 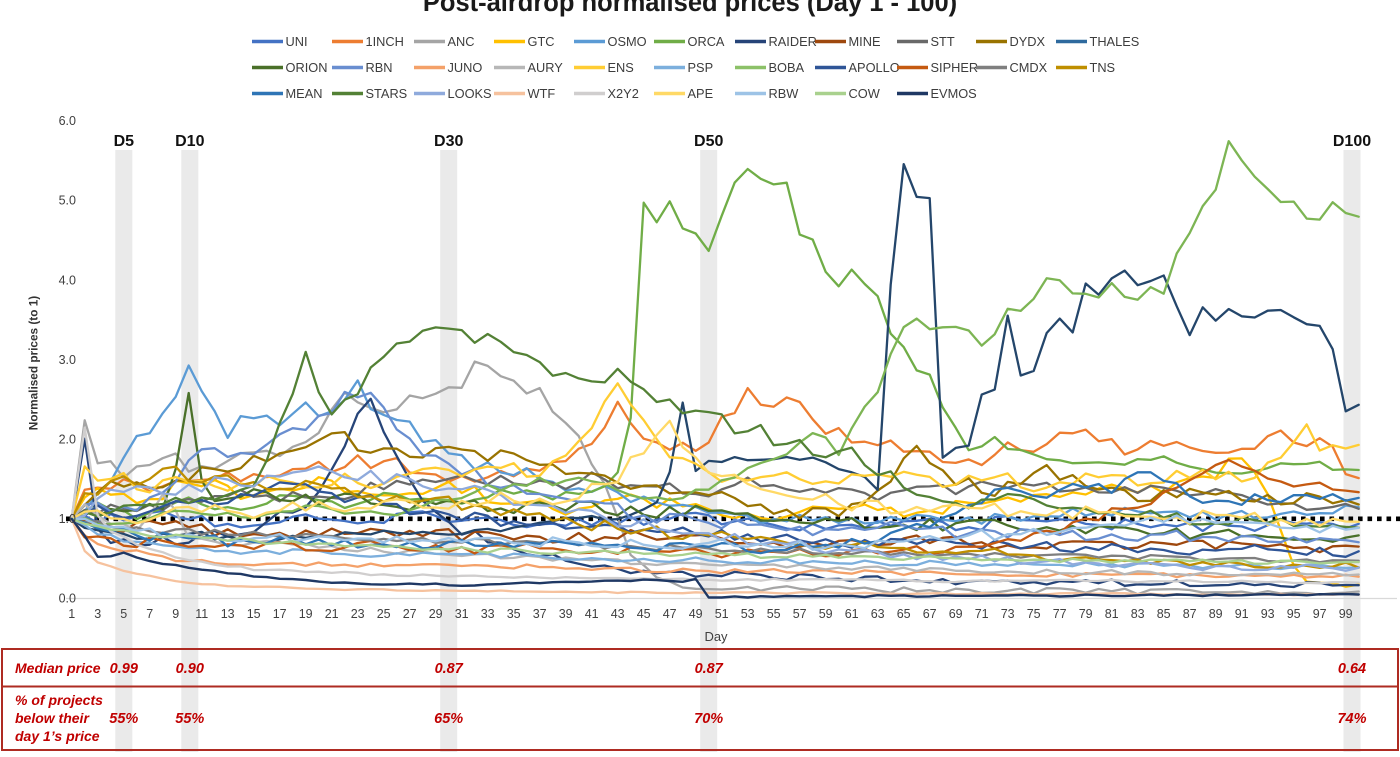 I want to click on svg-text: 9, so click(x=175, y=614).